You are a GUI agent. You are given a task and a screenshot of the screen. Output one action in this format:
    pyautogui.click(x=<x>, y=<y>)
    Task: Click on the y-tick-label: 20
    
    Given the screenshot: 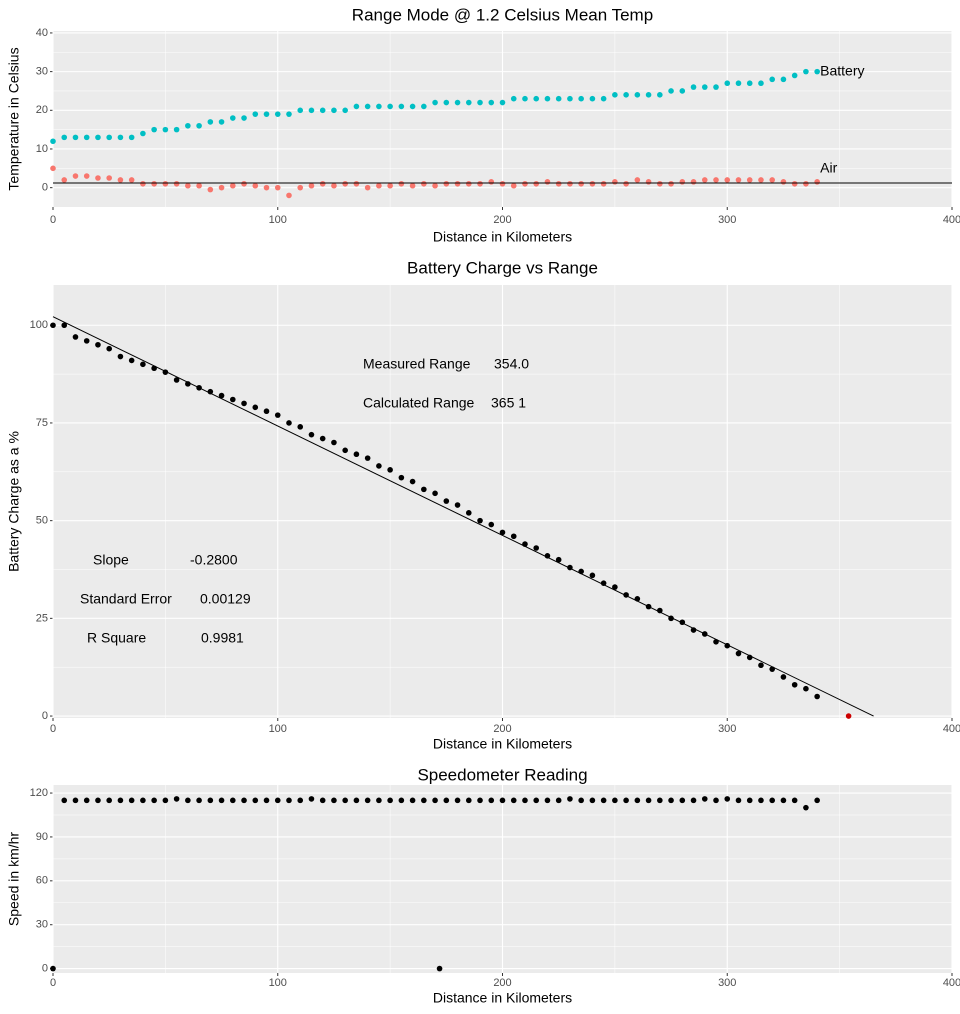 What is the action you would take?
    pyautogui.click(x=42, y=110)
    